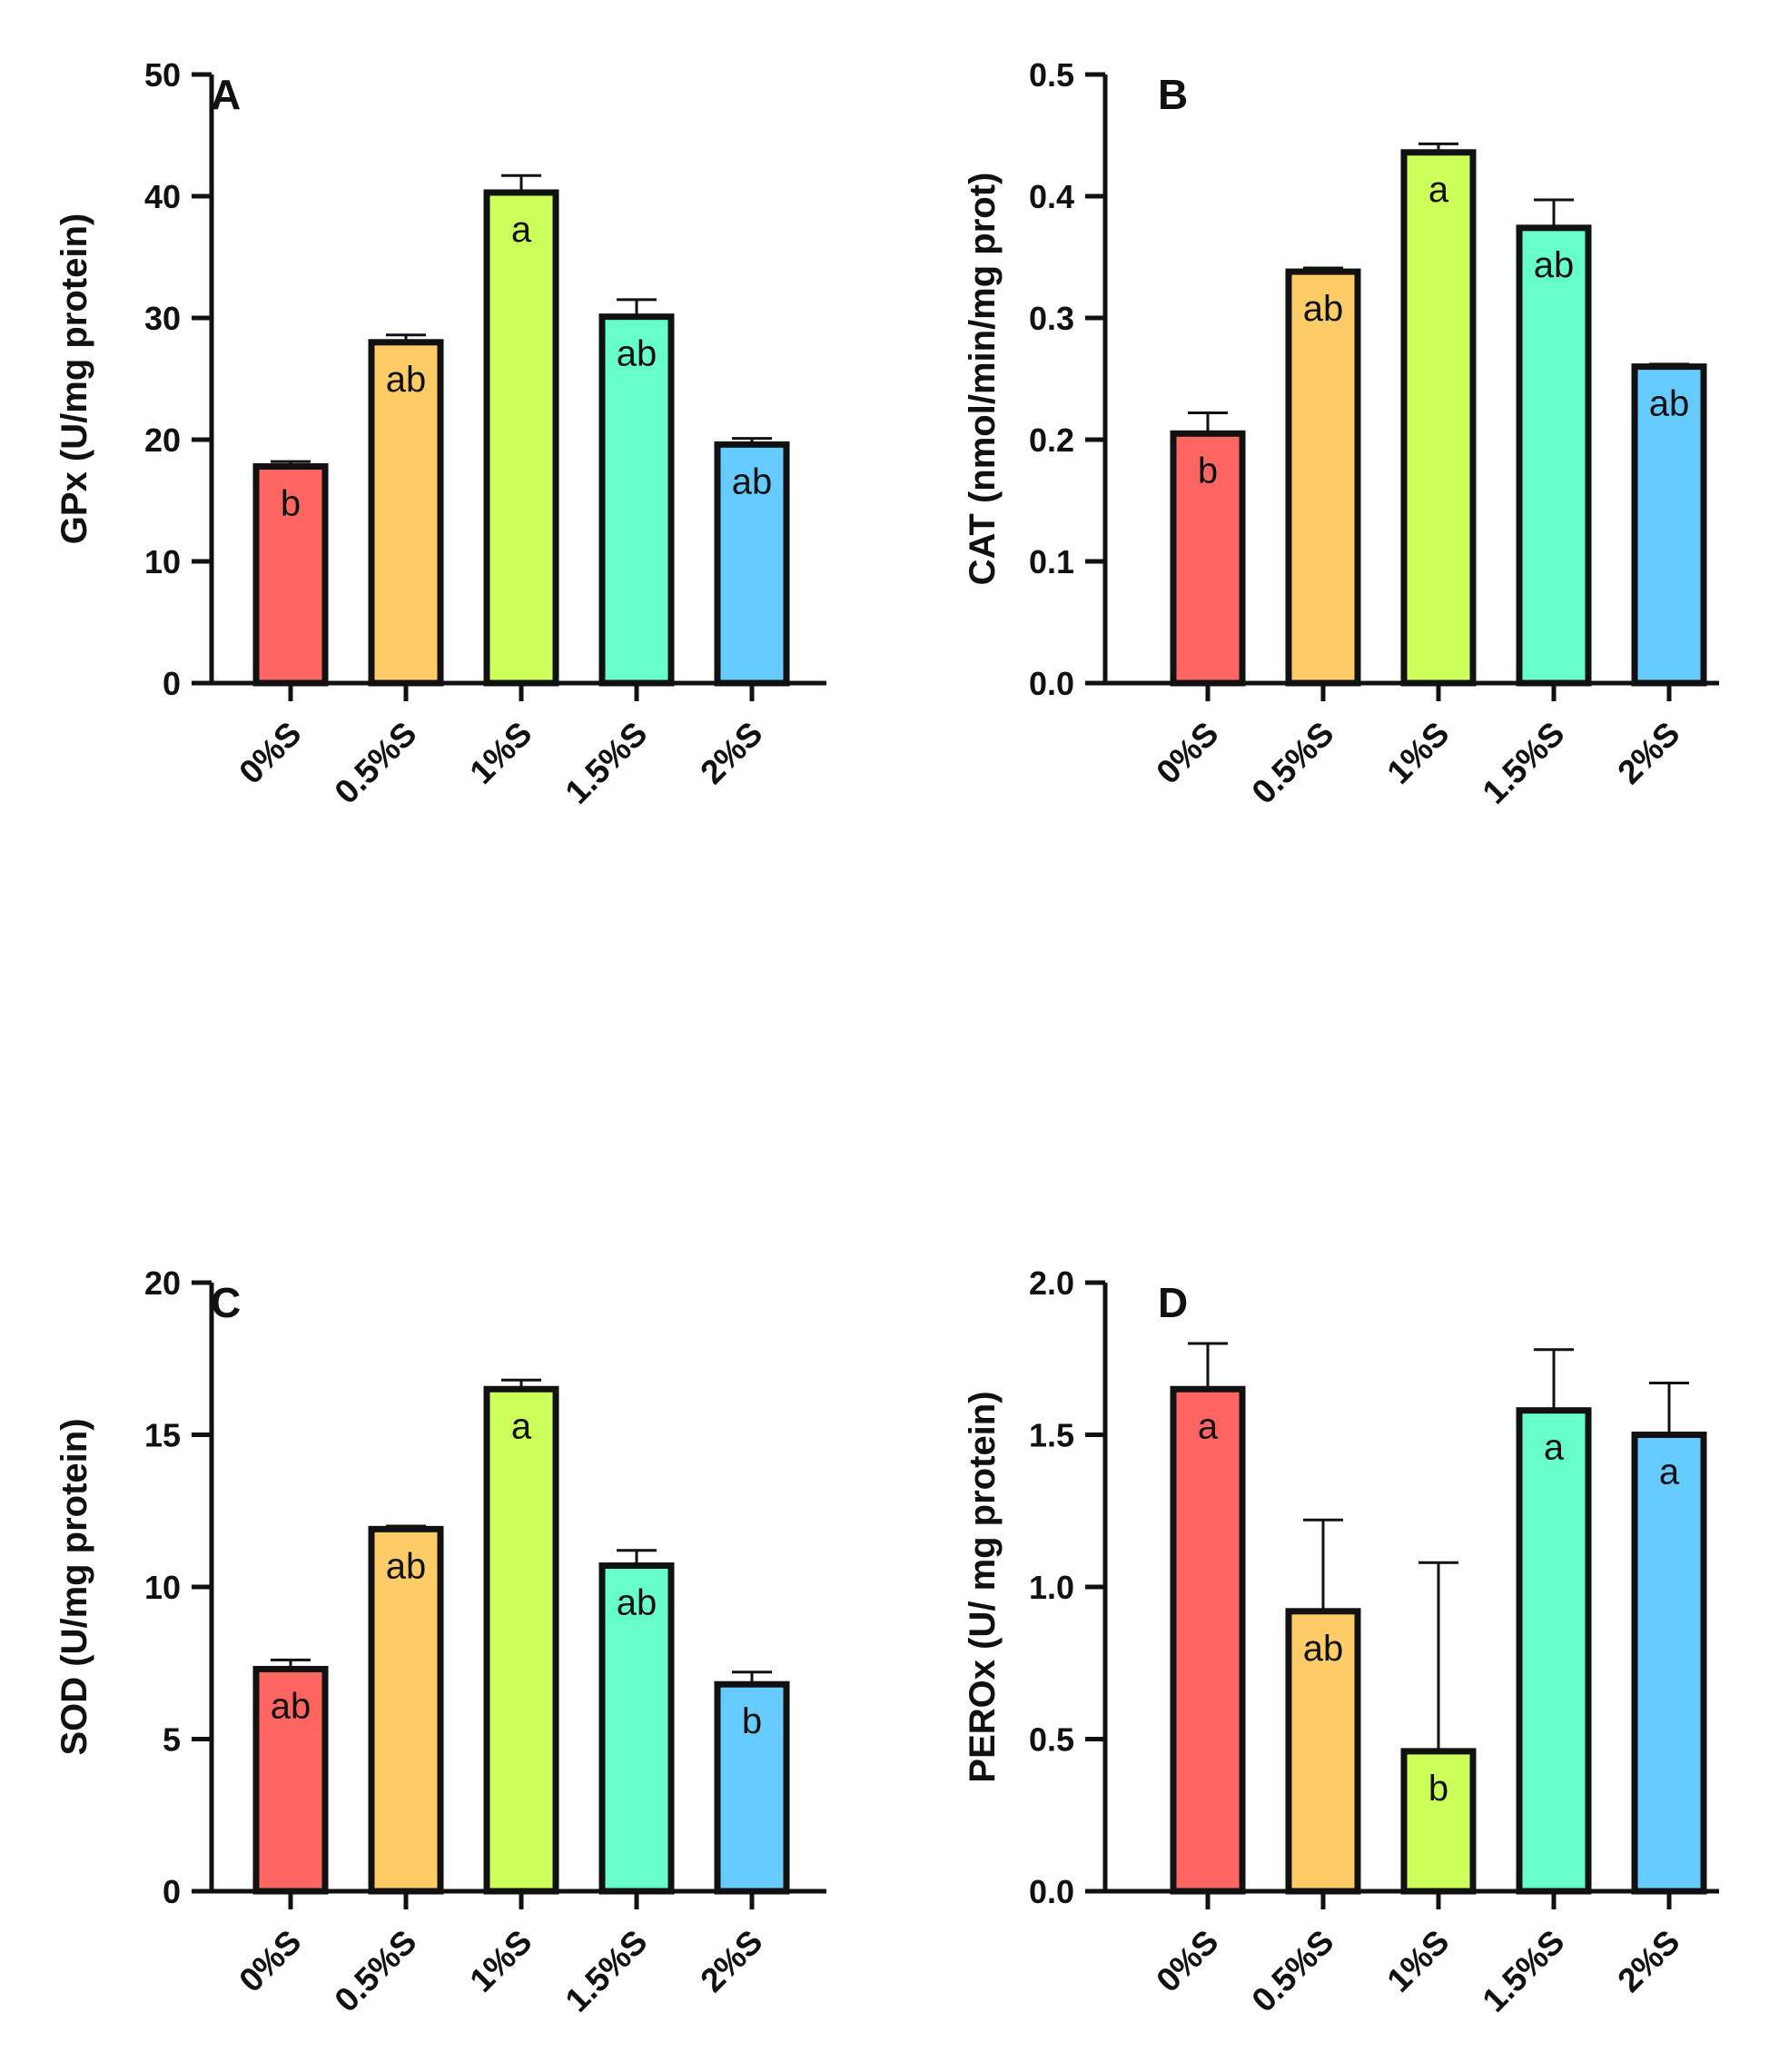 This screenshot has height=2072, width=1789. What do you see at coordinates (1173, 1302) in the screenshot?
I see `panel-letter: D` at bounding box center [1173, 1302].